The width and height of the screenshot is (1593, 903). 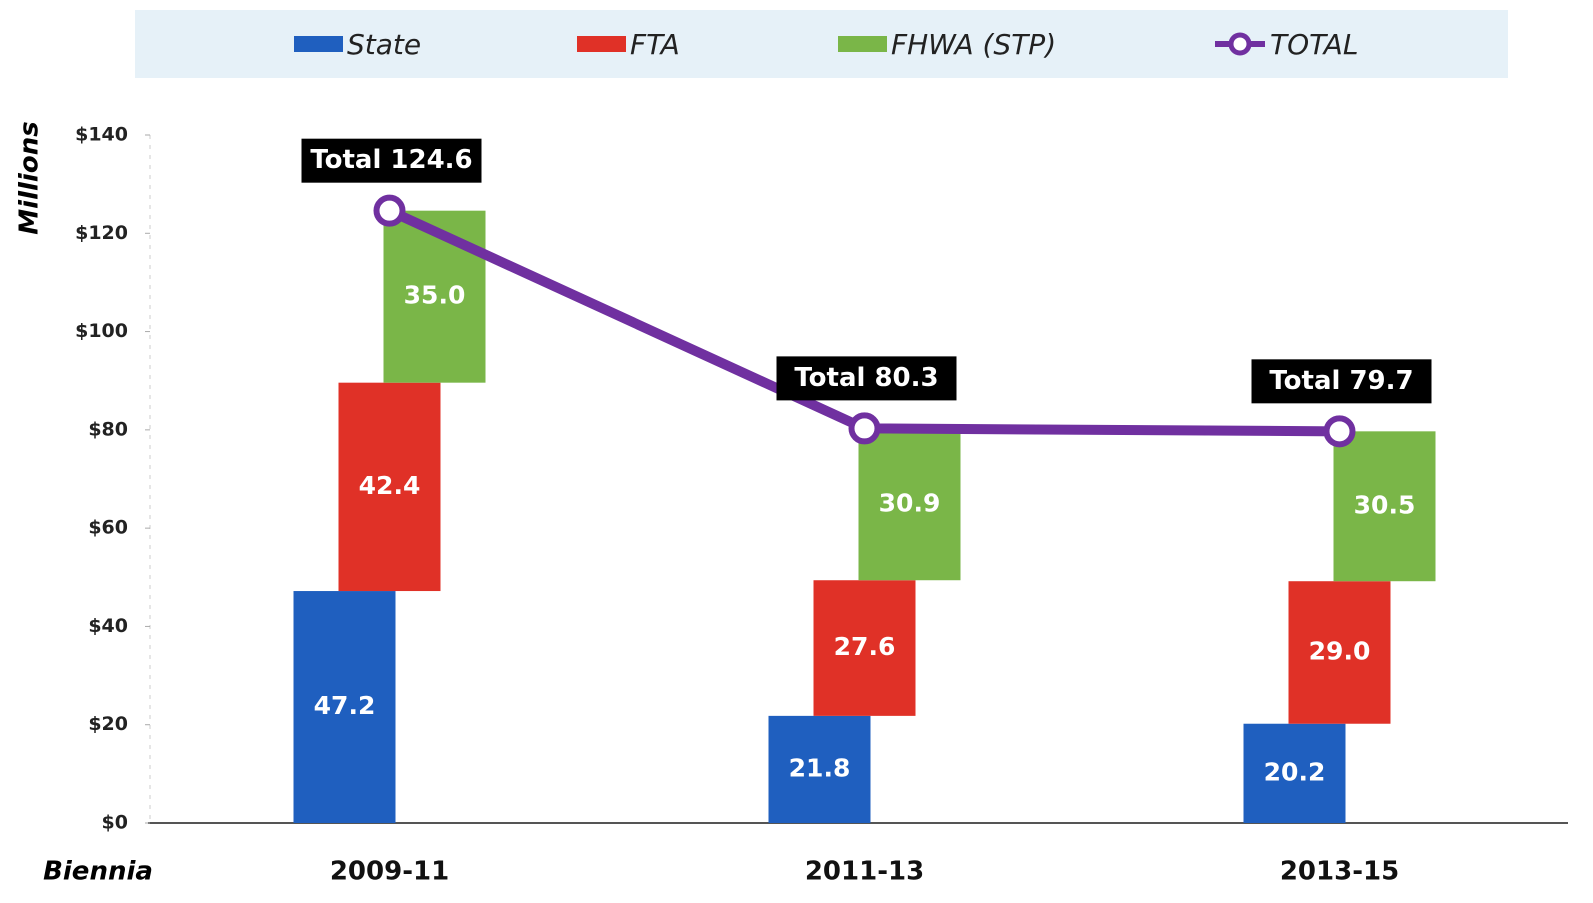 What do you see at coordinates (1240, 44) in the screenshot?
I see `legend-marker` at bounding box center [1240, 44].